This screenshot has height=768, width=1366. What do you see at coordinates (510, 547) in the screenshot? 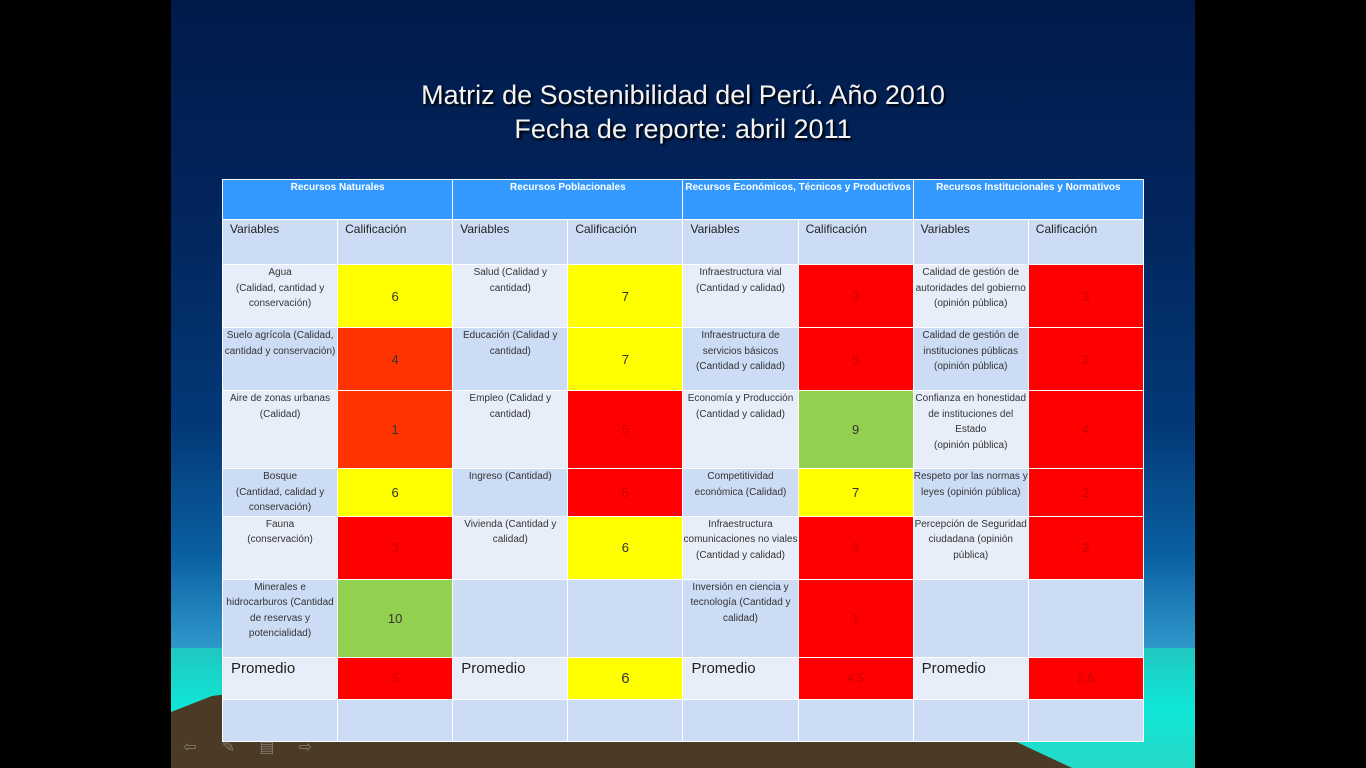
I see `variable-cell: Vivienda (Cantidad y calidad)` at bounding box center [510, 547].